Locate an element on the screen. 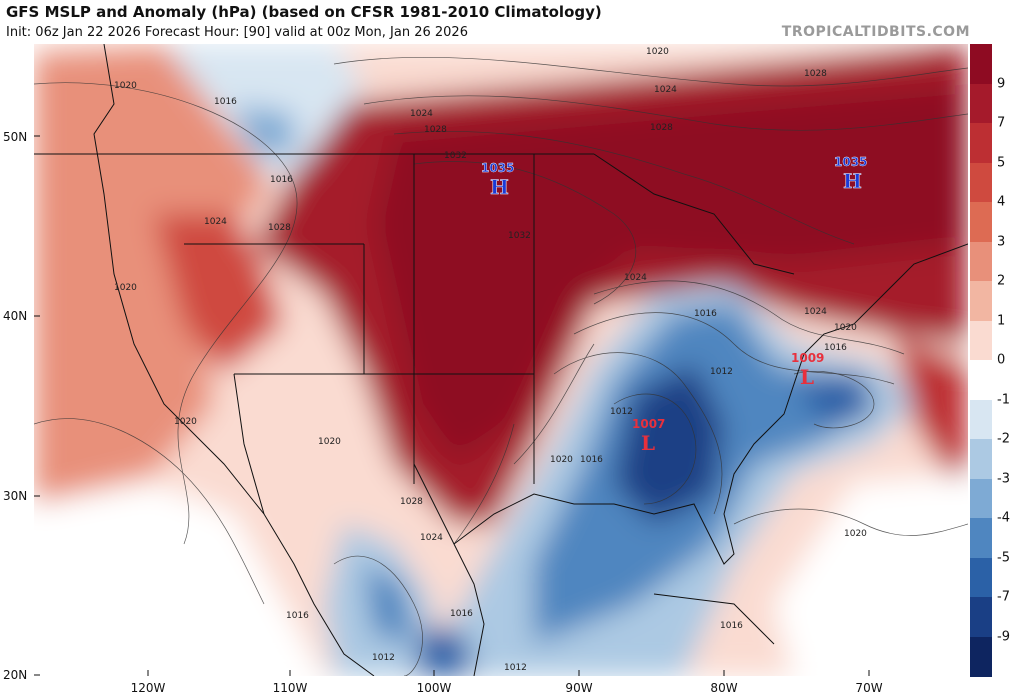 The width and height of the screenshot is (1024, 696). low-center-value: 1009 is located at coordinates (807, 358).